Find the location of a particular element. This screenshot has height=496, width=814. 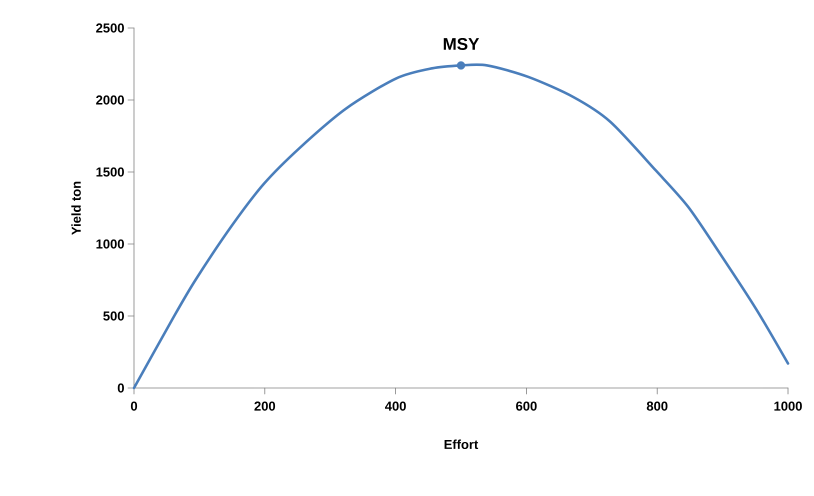

x-tick-label: 800 is located at coordinates (657, 406).